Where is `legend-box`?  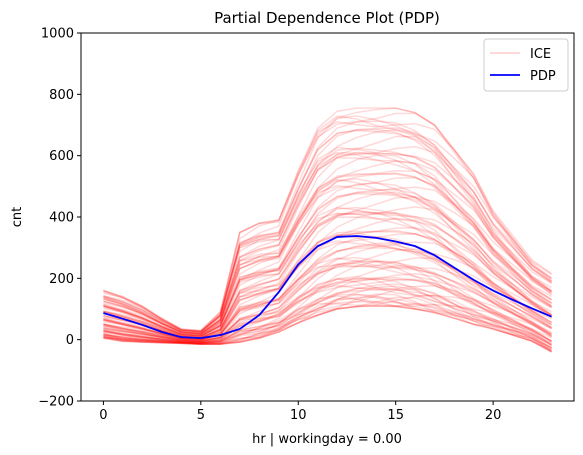
legend-box is located at coordinates (526, 65).